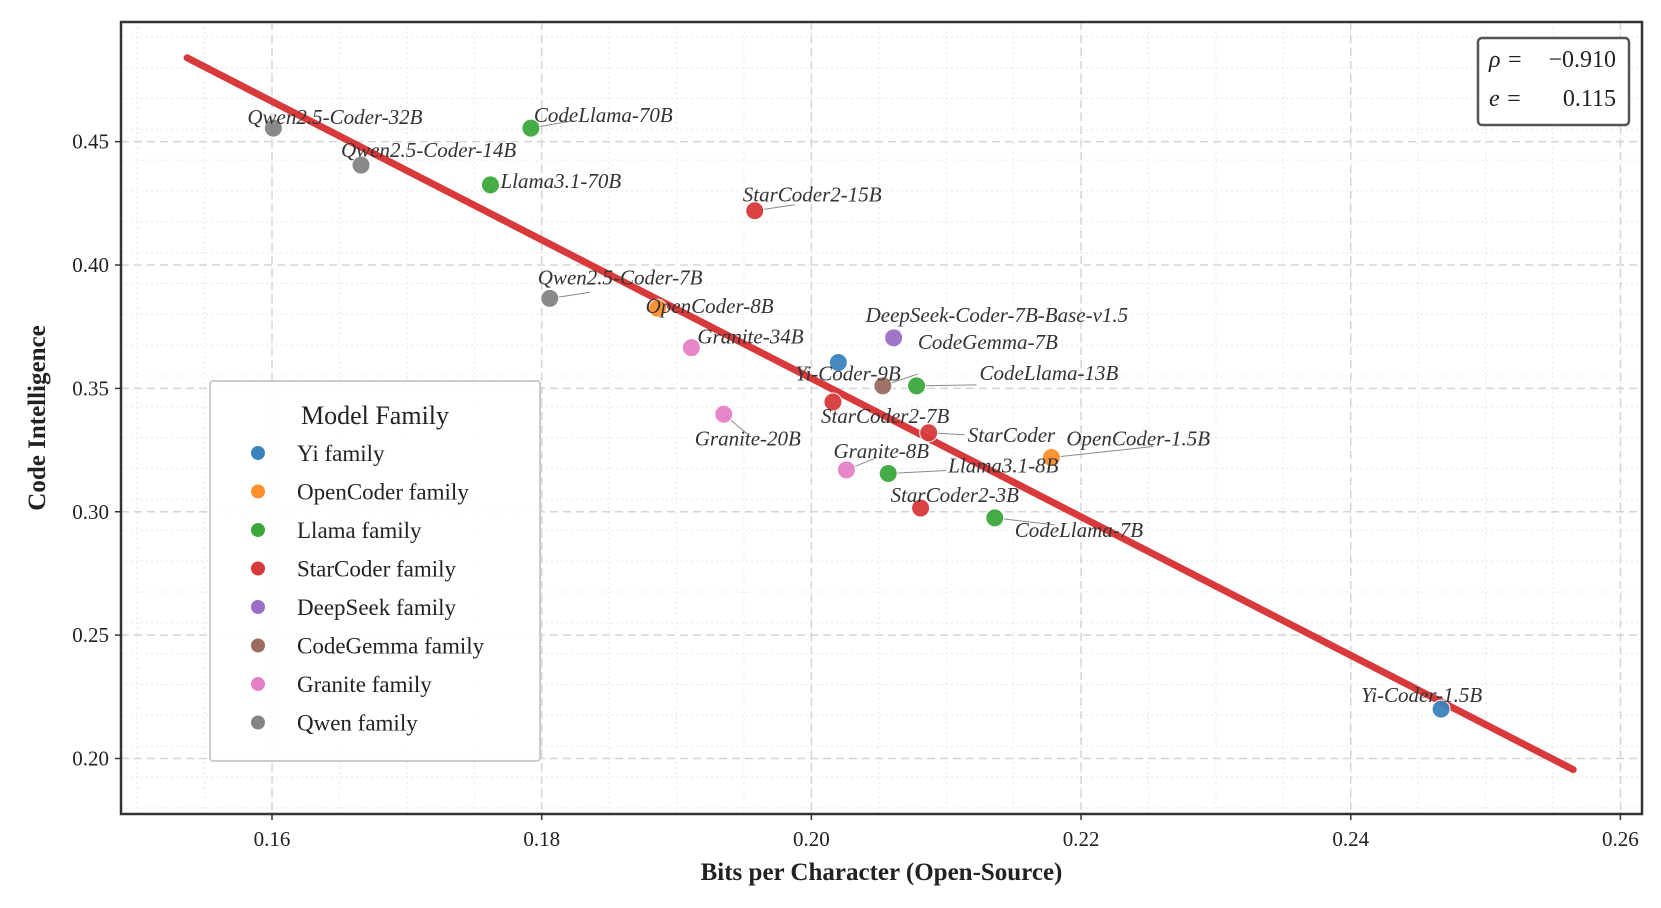 Image resolution: width=1661 pixels, height=908 pixels. I want to click on leader-llama3-1-8b, so click(917, 472).